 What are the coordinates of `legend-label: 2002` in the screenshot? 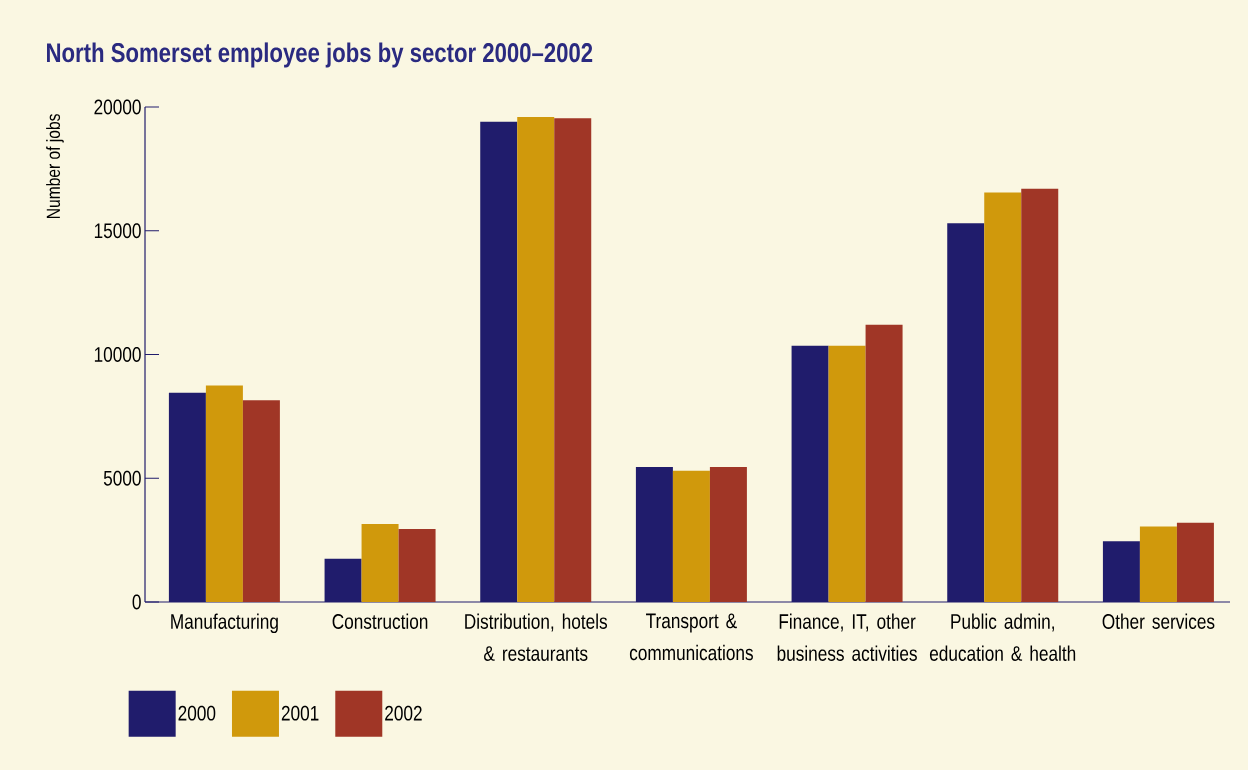 It's located at (403, 713).